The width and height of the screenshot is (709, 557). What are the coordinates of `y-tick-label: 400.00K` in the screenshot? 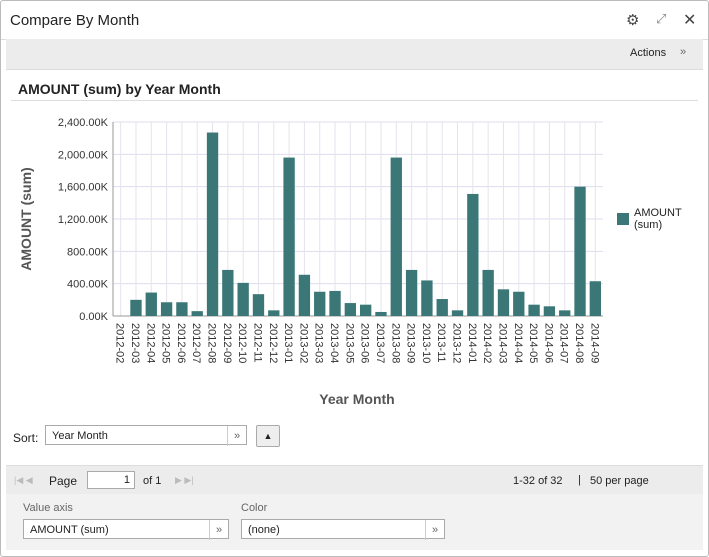 It's located at (88, 285).